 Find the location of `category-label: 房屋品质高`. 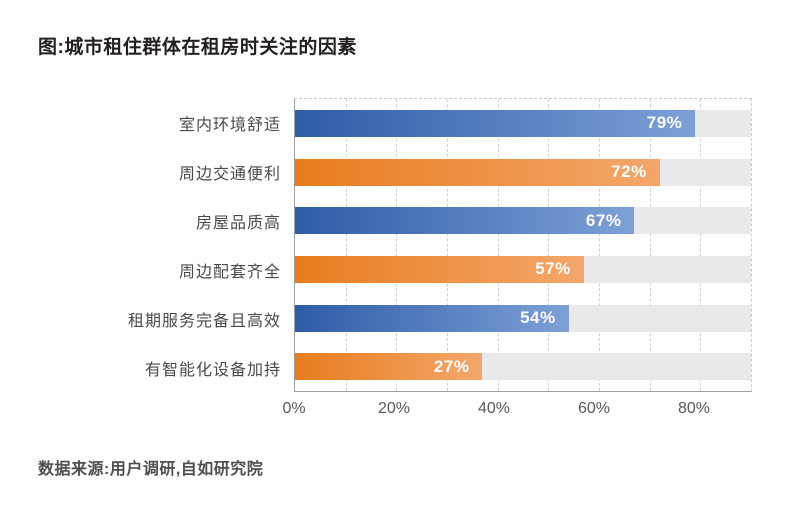

category-label: 房屋品质高 is located at coordinates (238, 223).